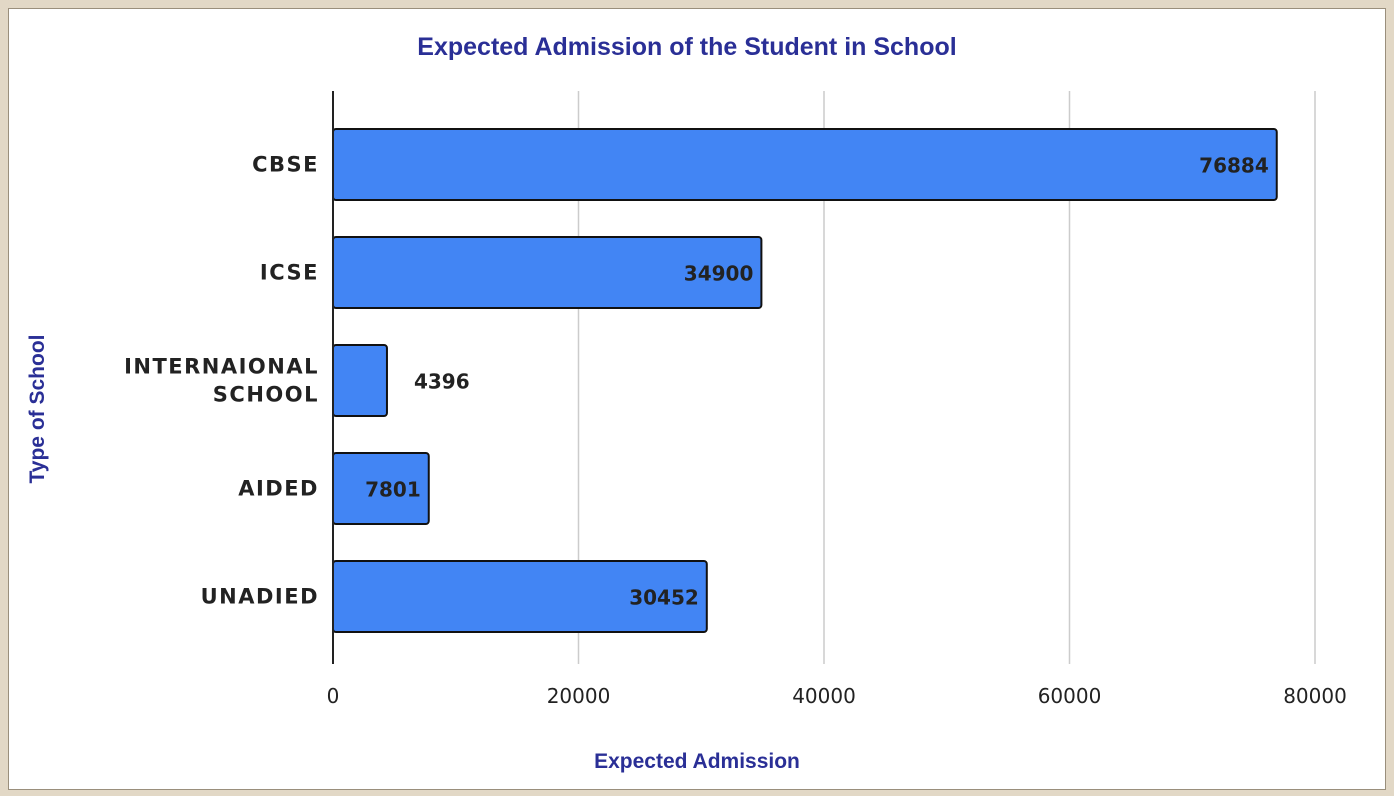  What do you see at coordinates (289, 273) in the screenshot?
I see `category-label: ICSE` at bounding box center [289, 273].